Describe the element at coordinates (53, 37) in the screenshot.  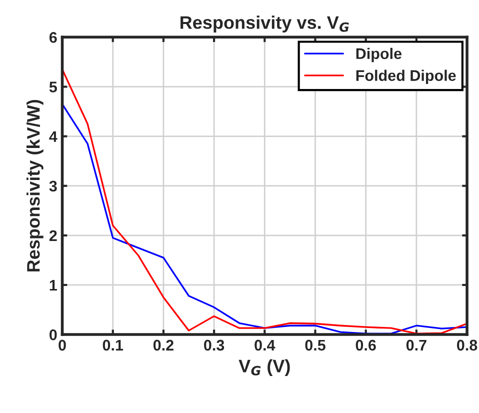
I see `y-tick-label: 6` at that location.